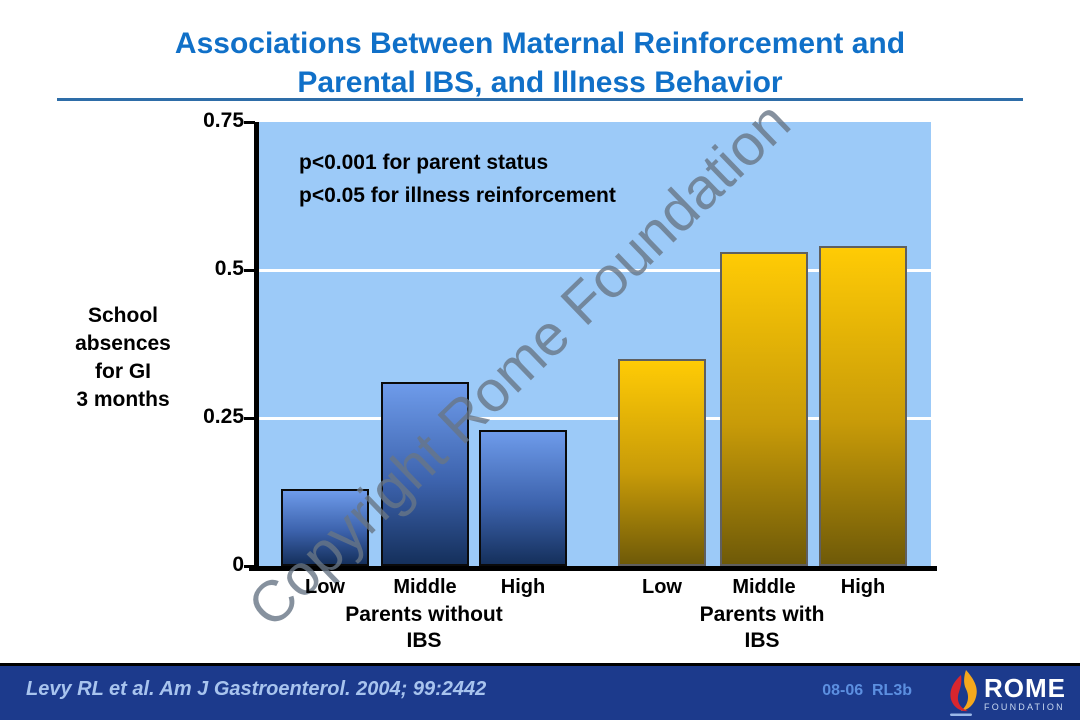 The width and height of the screenshot is (1080, 720). I want to click on x-axis-line, so click(593, 568).